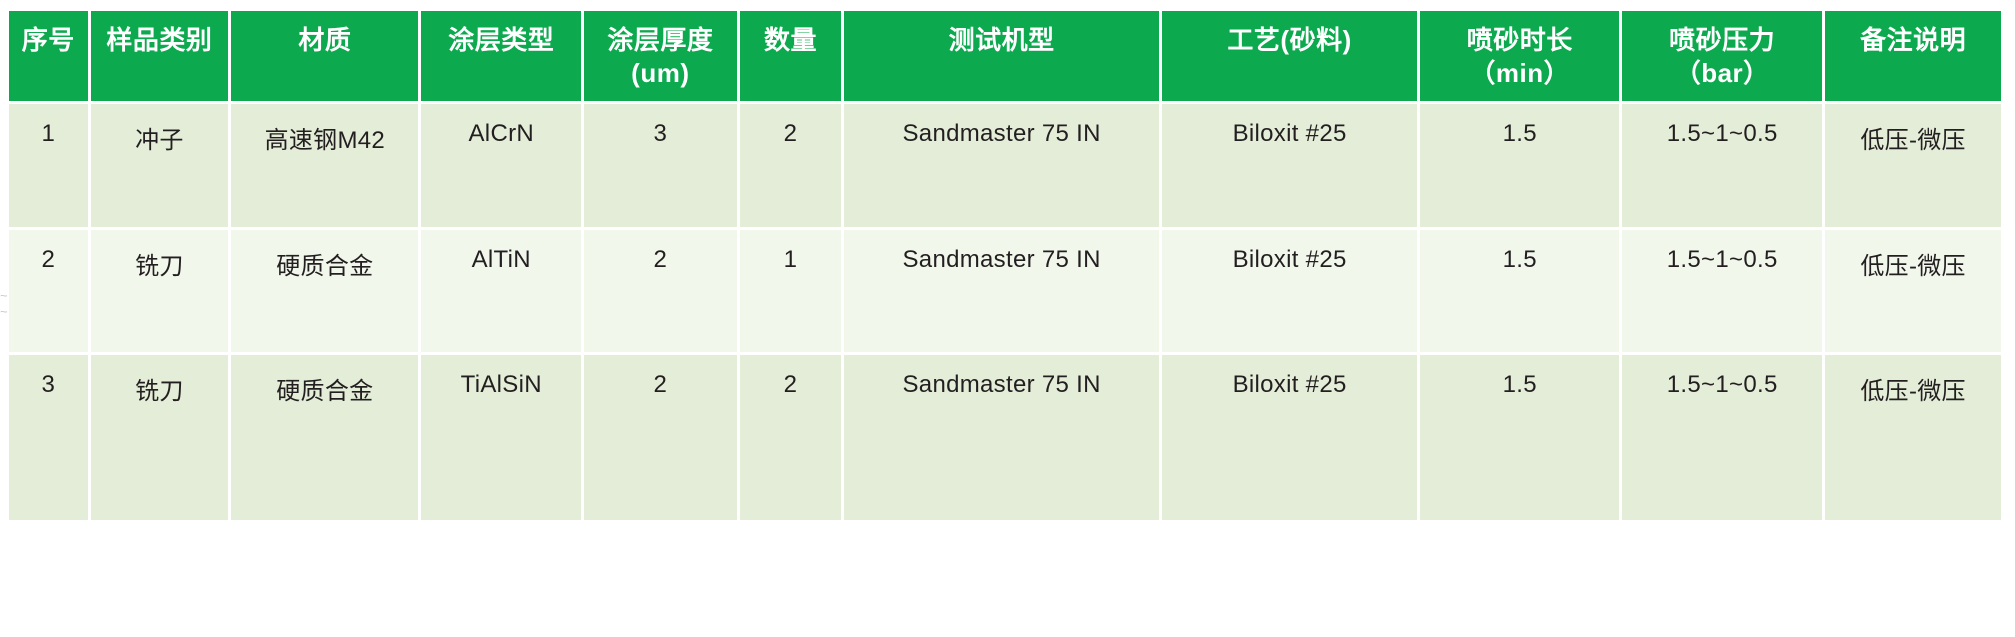  I want to click on column-header-quantity: 数量, so click(790, 56).